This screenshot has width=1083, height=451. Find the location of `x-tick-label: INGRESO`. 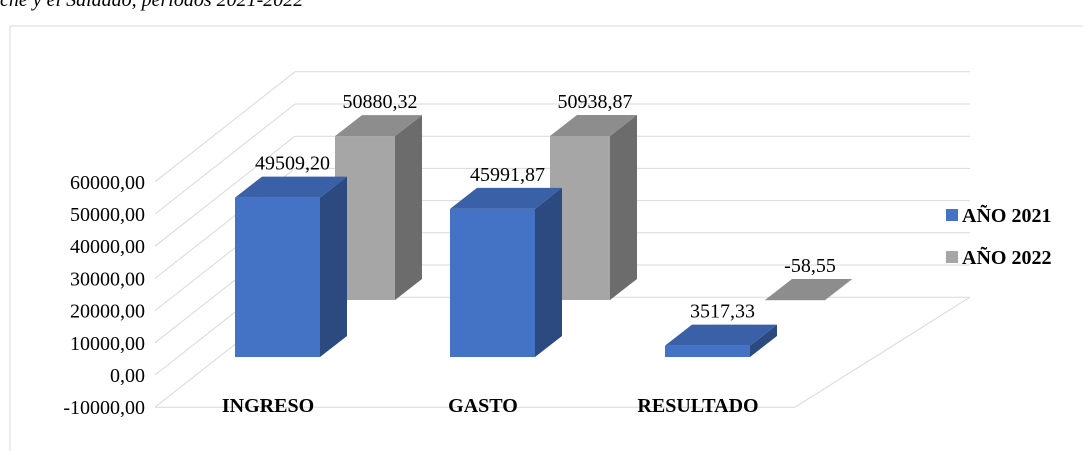

x-tick-label: INGRESO is located at coordinates (268, 406).